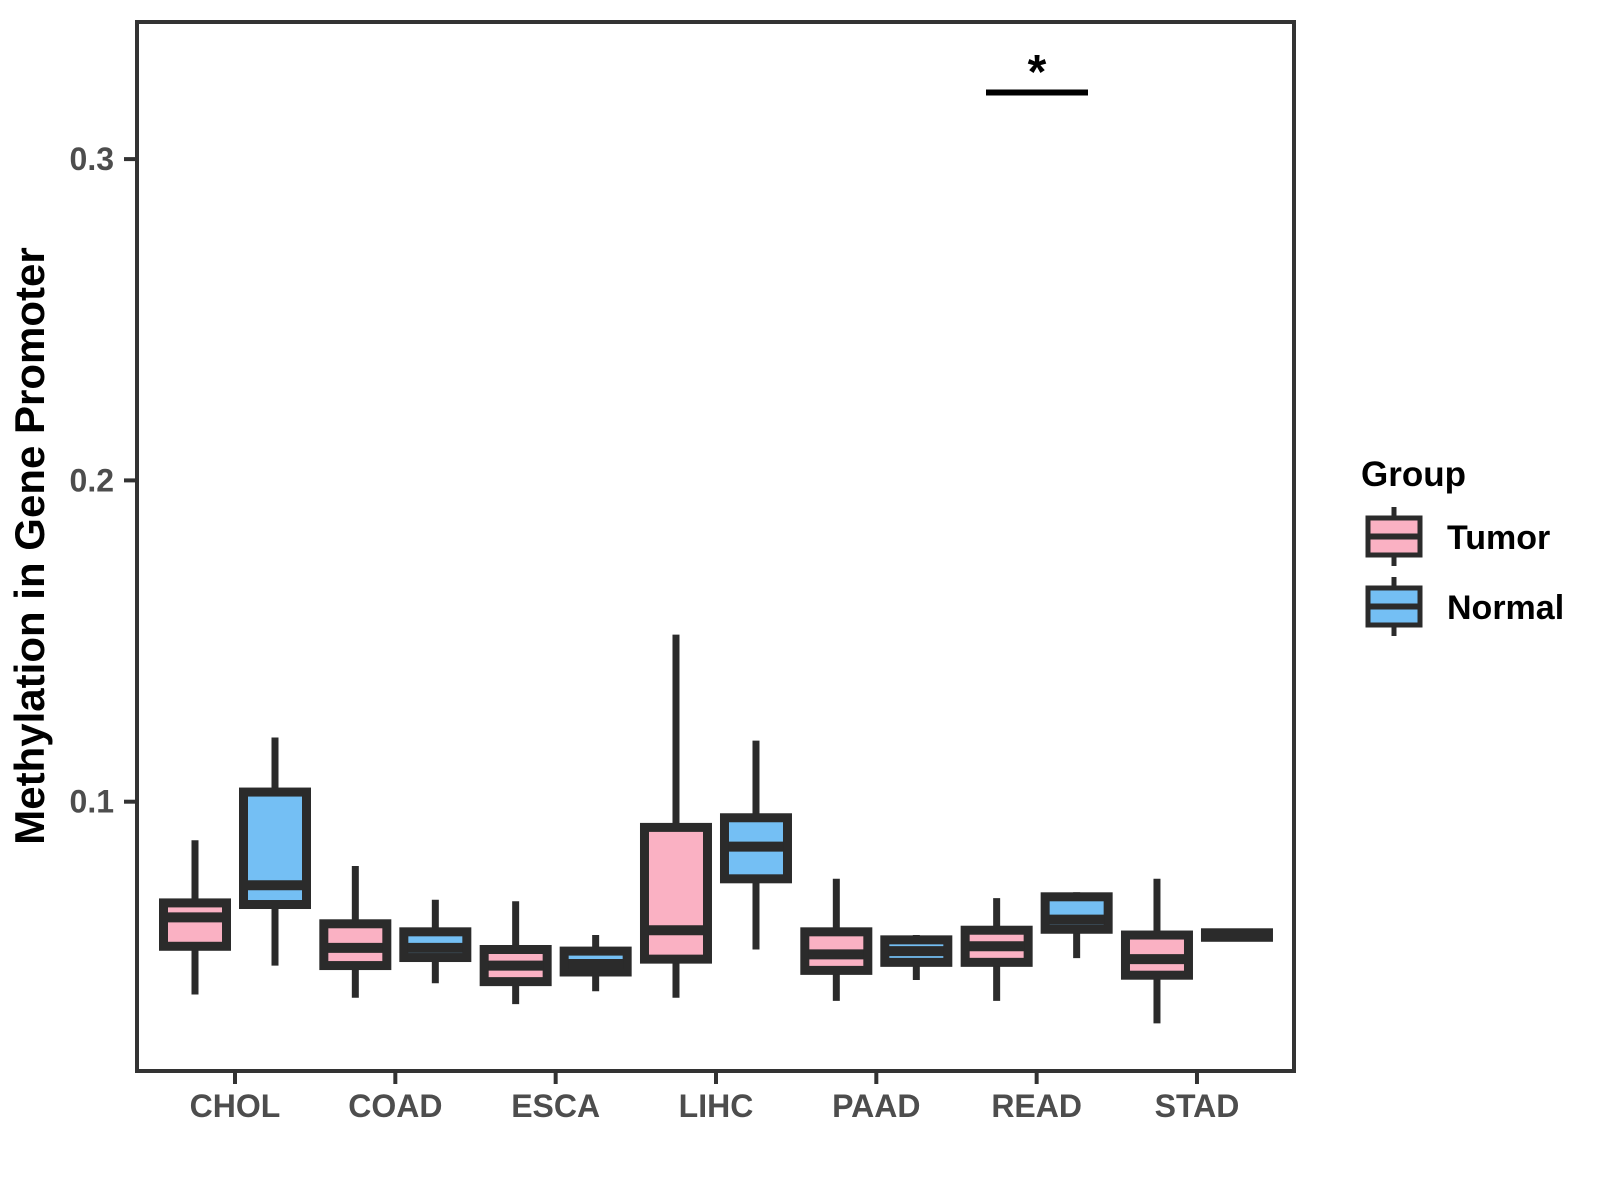 This screenshot has height=1200, width=1600. What do you see at coordinates (92, 159) in the screenshot?
I see `y-tick-label-0.3: 0.3` at bounding box center [92, 159].